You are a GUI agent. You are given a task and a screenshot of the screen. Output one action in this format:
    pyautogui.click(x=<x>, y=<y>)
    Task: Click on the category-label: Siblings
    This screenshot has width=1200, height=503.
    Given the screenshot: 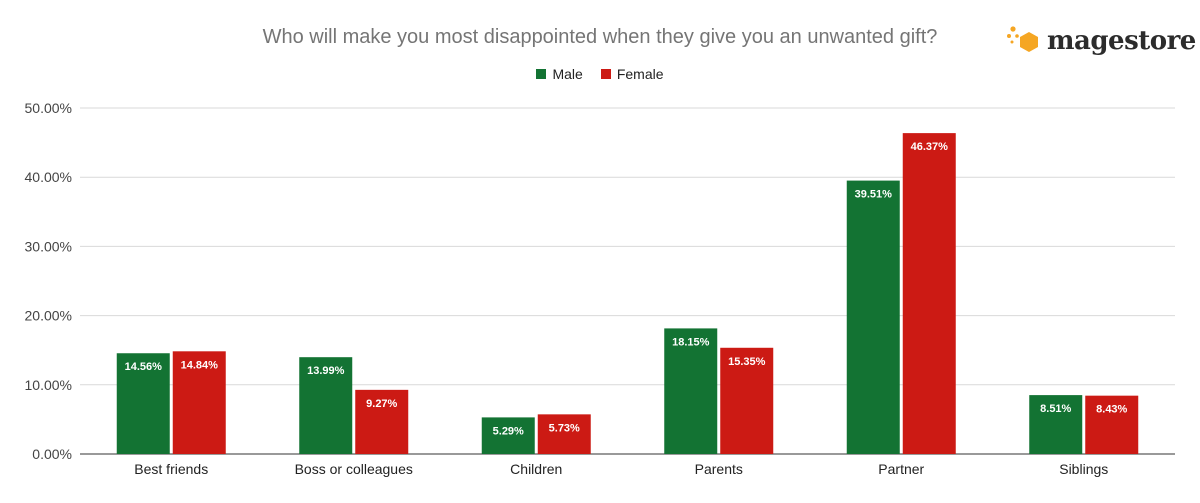 What is the action you would take?
    pyautogui.click(x=1083, y=469)
    